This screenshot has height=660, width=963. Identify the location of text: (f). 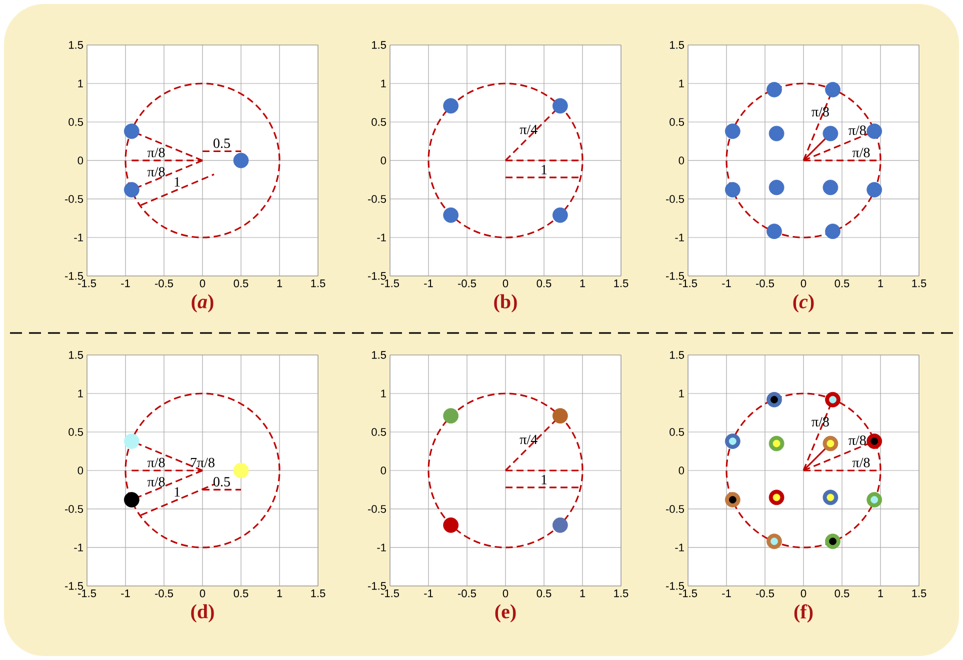
(803, 613).